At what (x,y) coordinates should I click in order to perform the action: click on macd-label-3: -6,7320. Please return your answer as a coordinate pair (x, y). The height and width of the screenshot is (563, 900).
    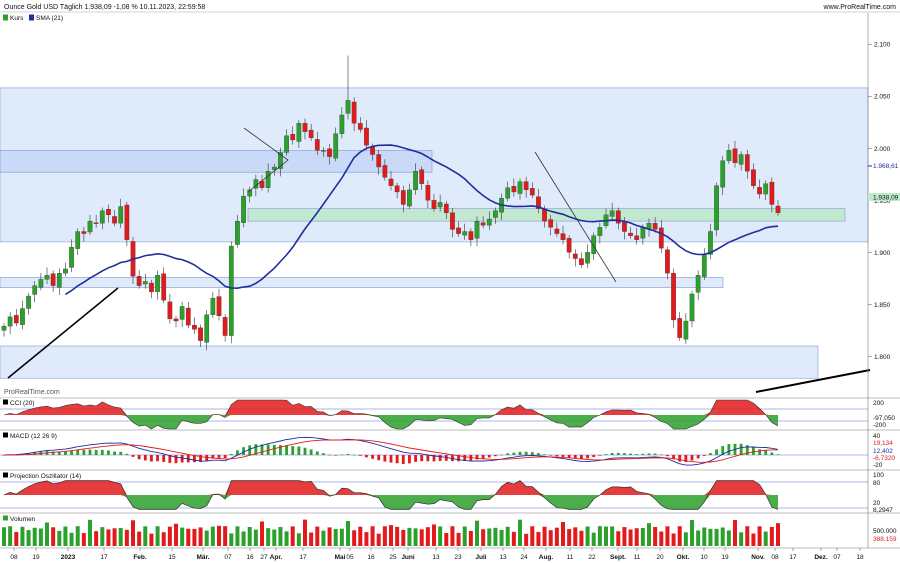
    Looking at the image, I should click on (884, 458).